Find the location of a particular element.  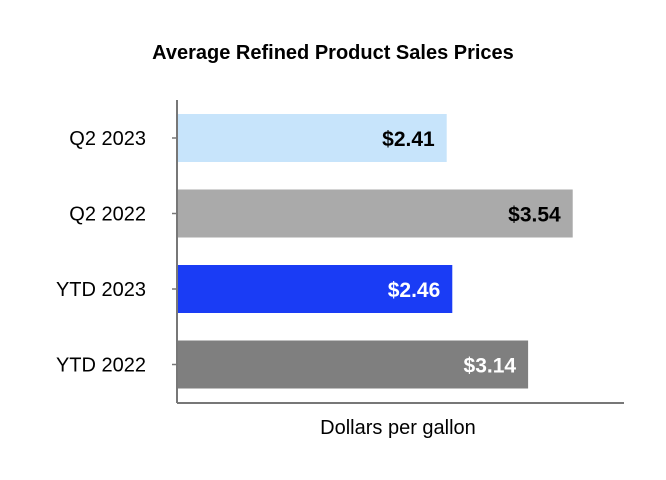

x-axis-title: Dollars per gallon is located at coordinates (398, 428).